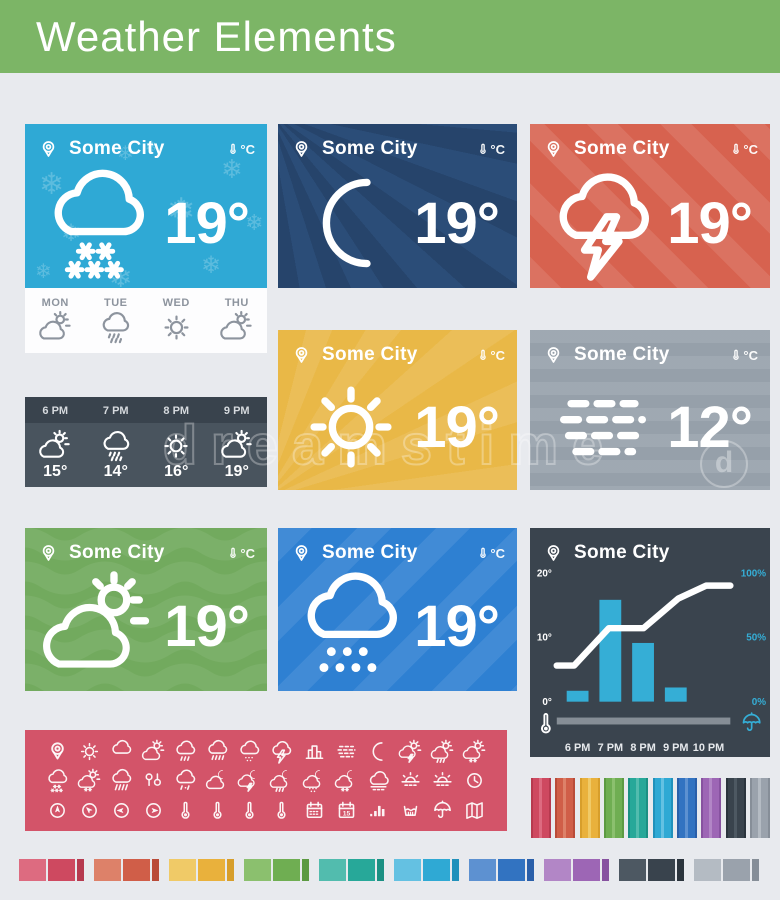  What do you see at coordinates (708, 748) in the screenshot?
I see `svg-text: 10 PM` at bounding box center [708, 748].